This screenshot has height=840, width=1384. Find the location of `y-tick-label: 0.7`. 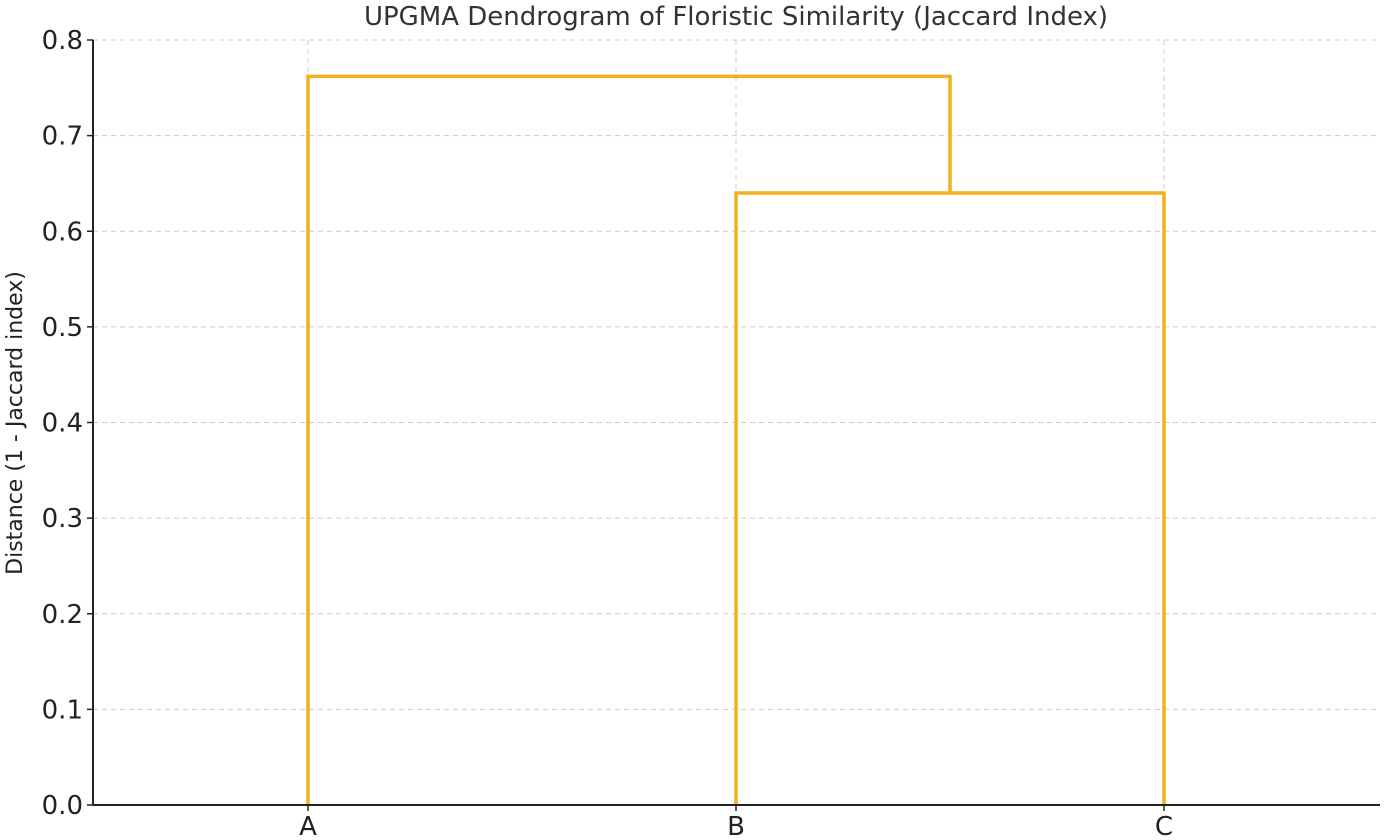

y-tick-label: 0.7 is located at coordinates (62, 137).